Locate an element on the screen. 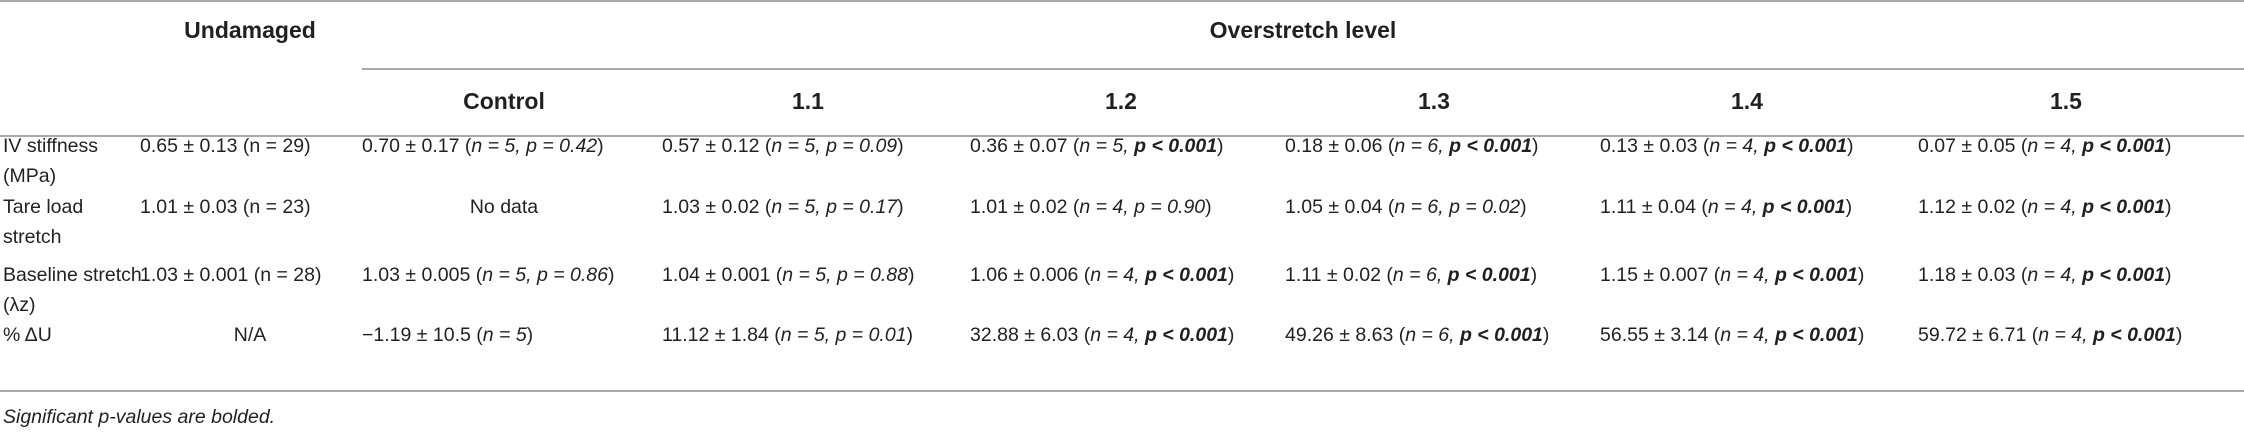 The image size is (2244, 439). cell-value: −1.19 ± 10.5 ( is located at coordinates (422, 335).